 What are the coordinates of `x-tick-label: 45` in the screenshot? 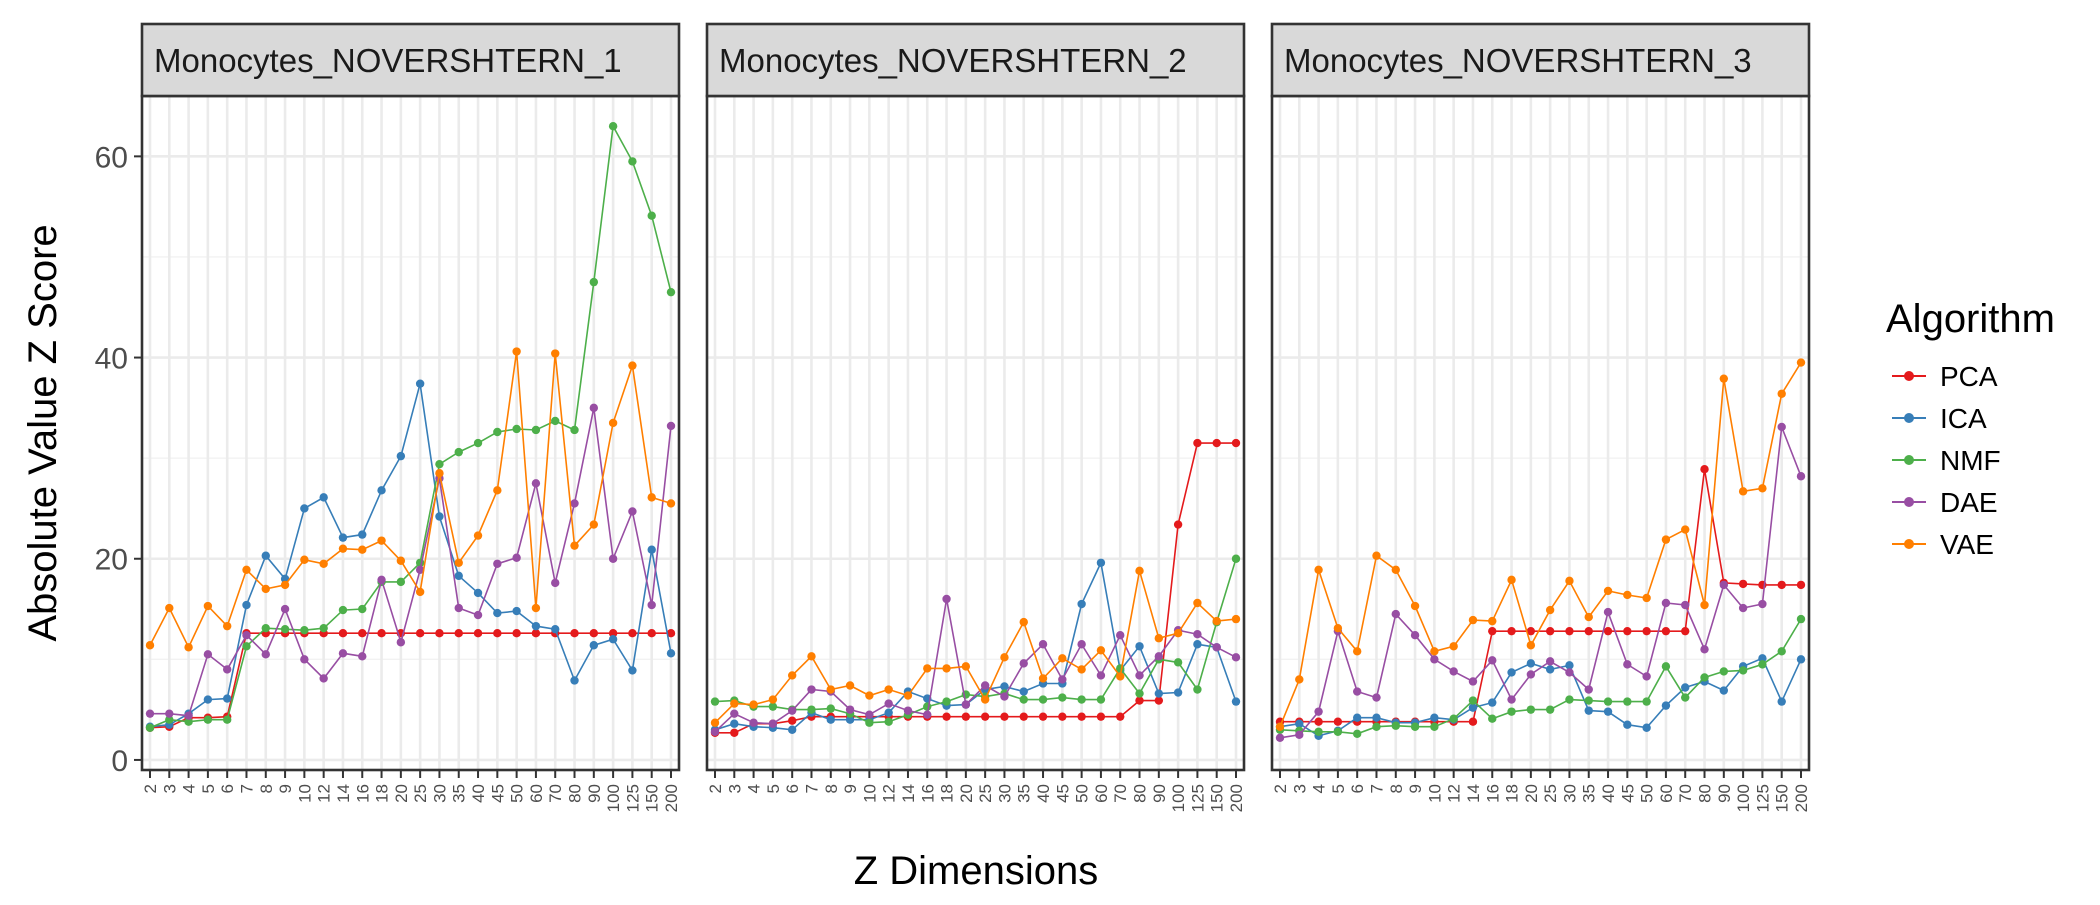 It's located at (1062, 793).